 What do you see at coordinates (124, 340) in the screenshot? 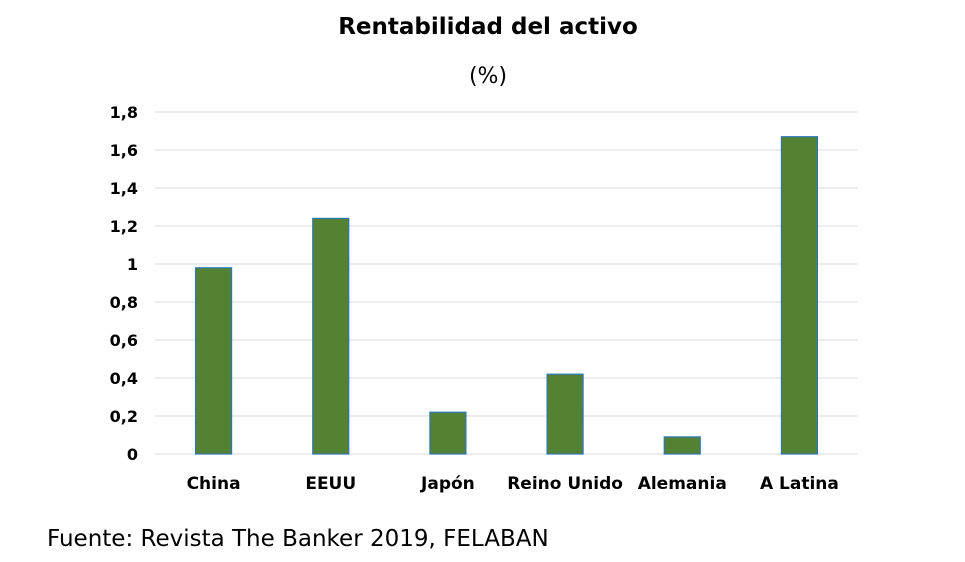
I see `y-tick-label: 0,6` at bounding box center [124, 340].